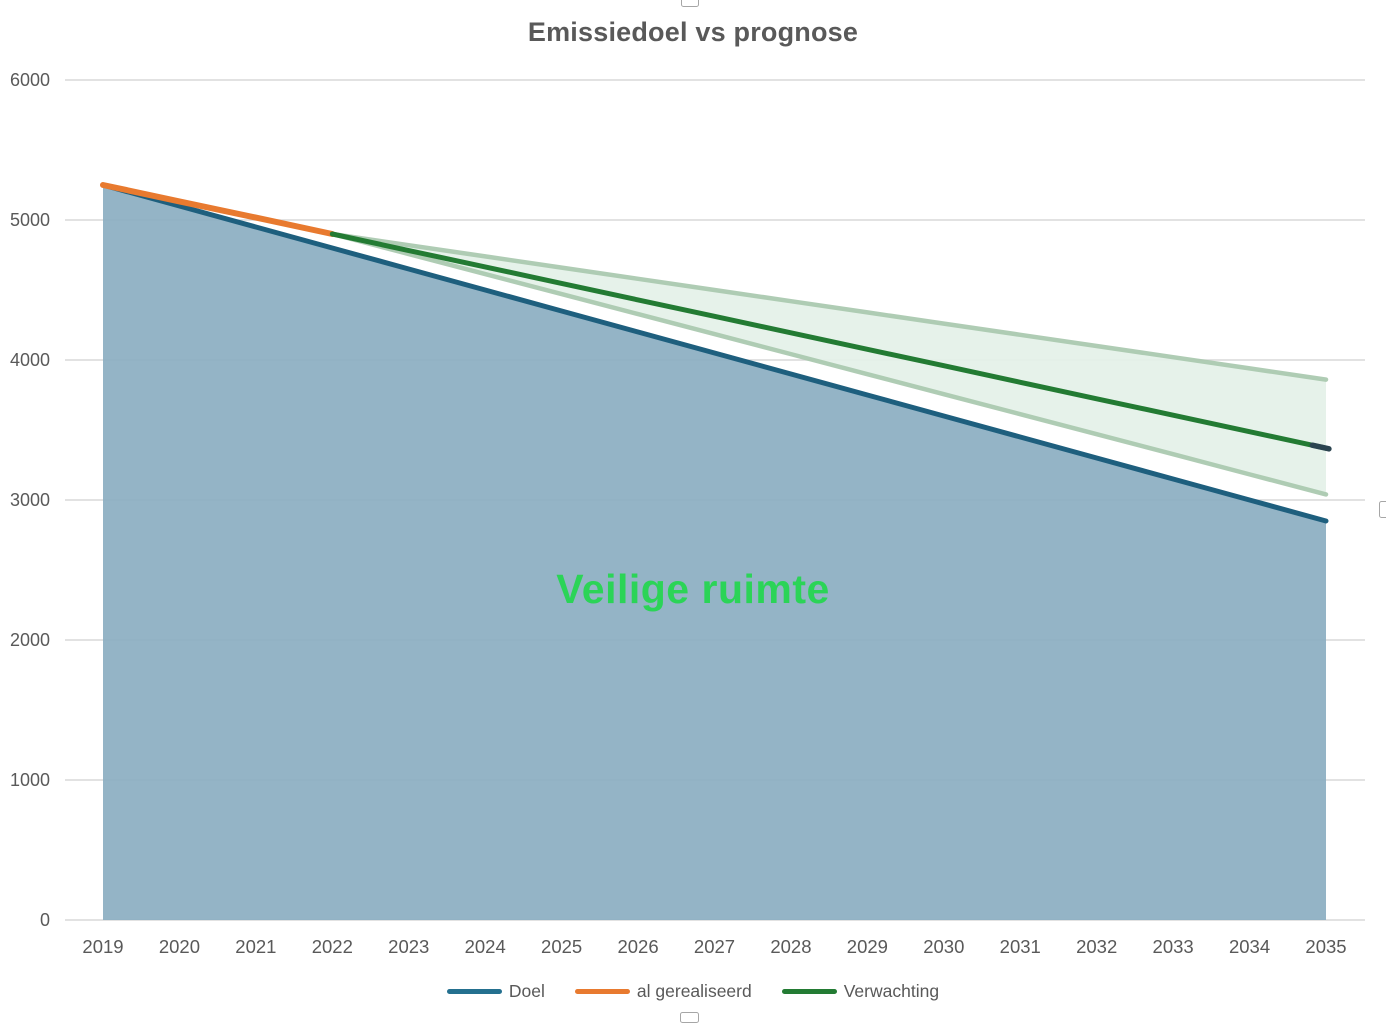  Describe the element at coordinates (1325, 946) in the screenshot. I see `x-tick-label: 2035` at that location.